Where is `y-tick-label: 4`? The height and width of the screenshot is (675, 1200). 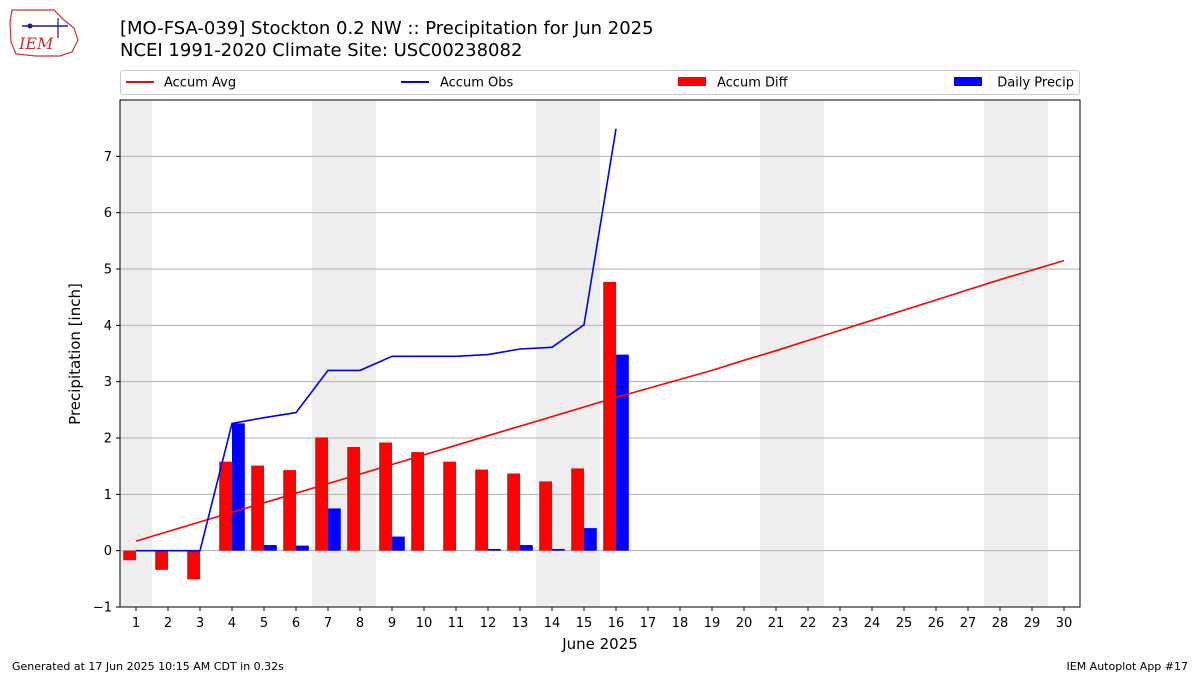
y-tick-label: 4 is located at coordinates (108, 326).